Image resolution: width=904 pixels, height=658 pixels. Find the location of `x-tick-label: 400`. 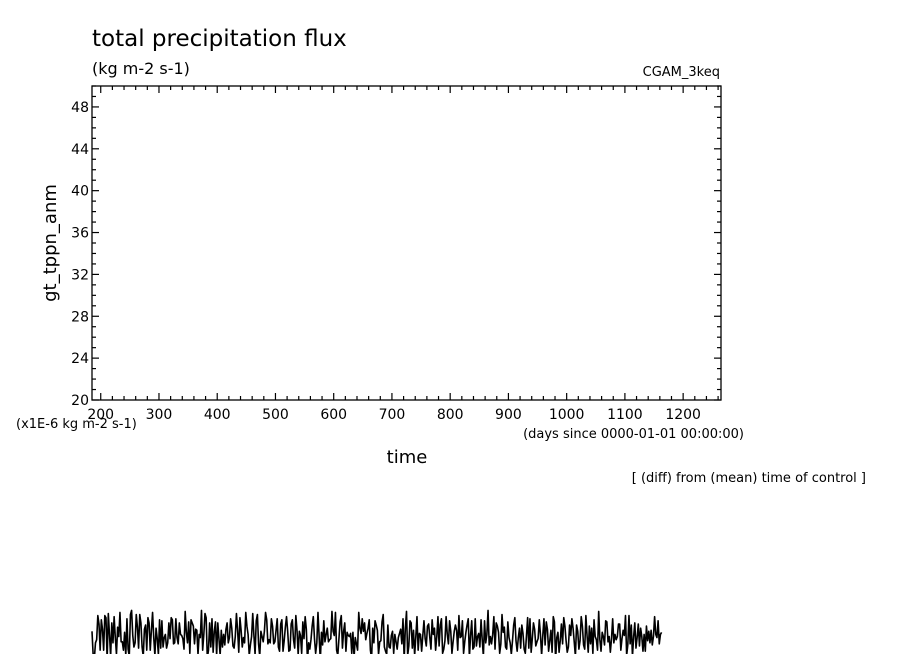

x-tick-label: 400 is located at coordinates (217, 415).